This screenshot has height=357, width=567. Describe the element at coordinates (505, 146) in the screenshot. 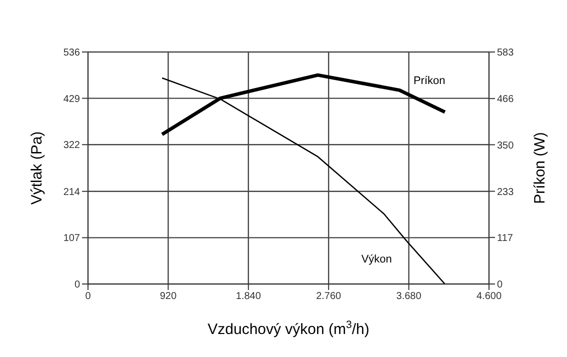

I see `y2-tick-label: 350` at that location.